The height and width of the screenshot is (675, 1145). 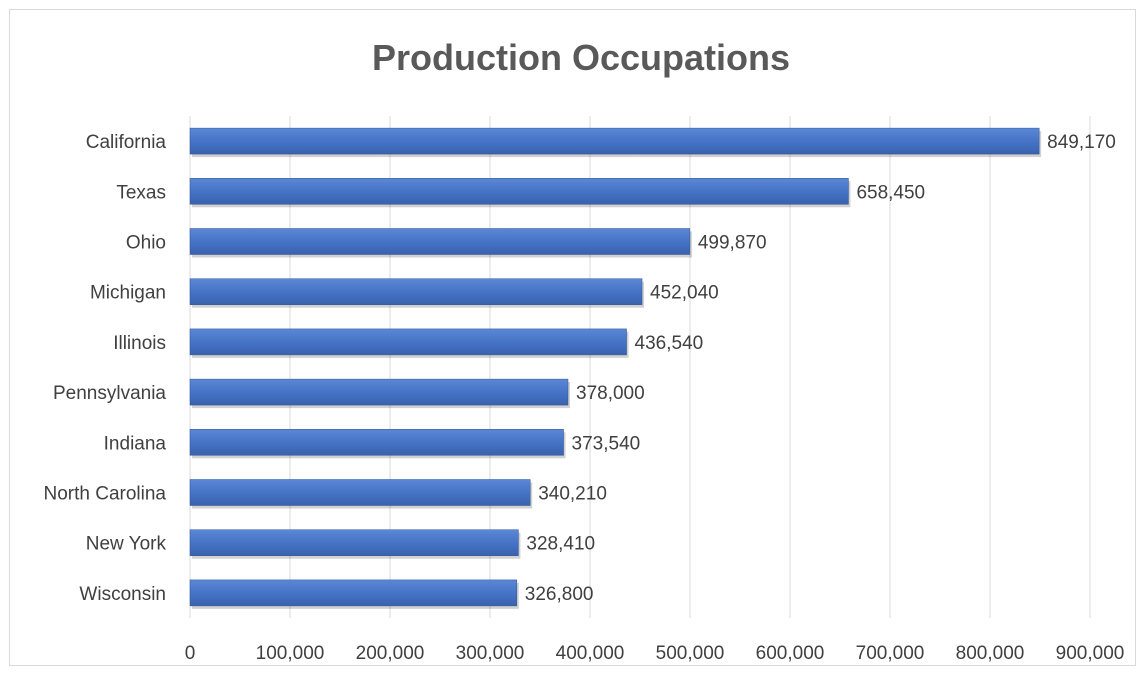 What do you see at coordinates (690, 653) in the screenshot?
I see `x-tick-label: 500,000` at bounding box center [690, 653].